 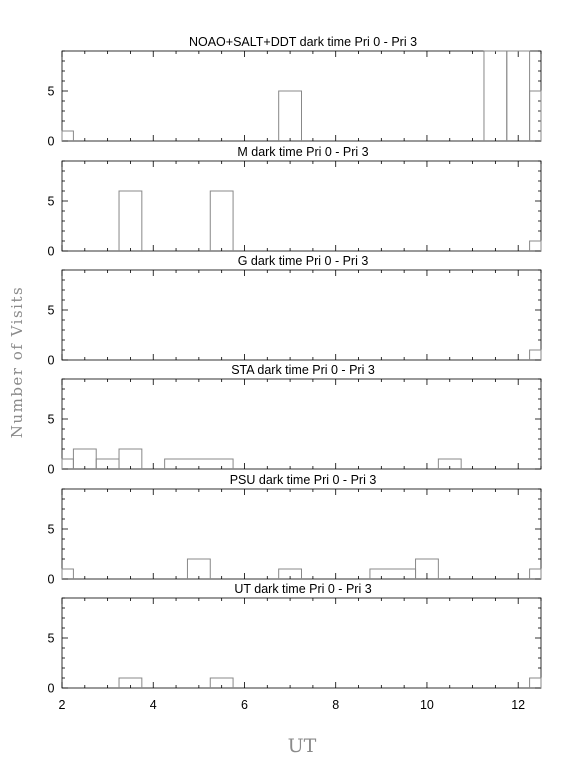 I want to click on panel-1: NOAO+SALT+DDT dark time Pri 0 - Pri 3 0 5, so click(x=295, y=92).